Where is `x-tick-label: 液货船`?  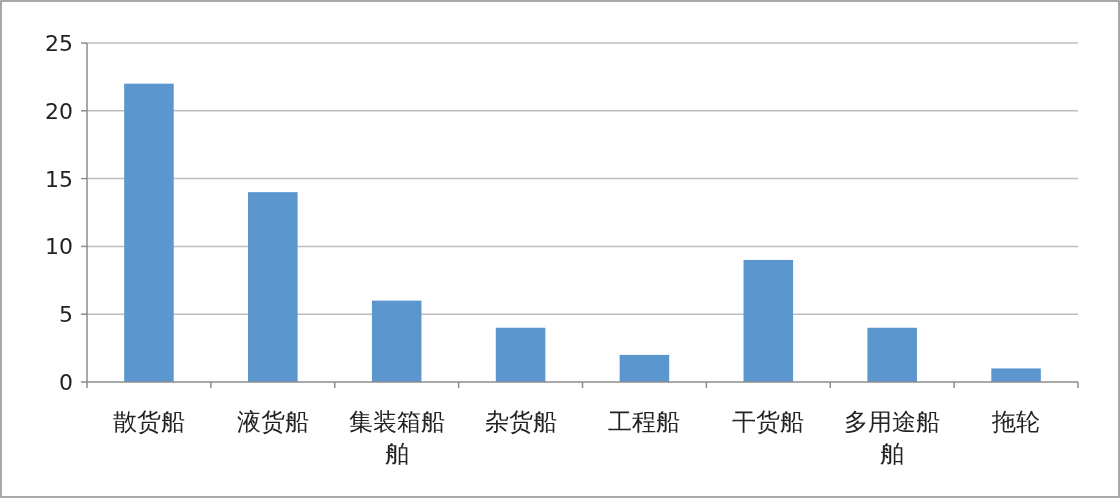 x-tick-label: 液货船 is located at coordinates (272, 422).